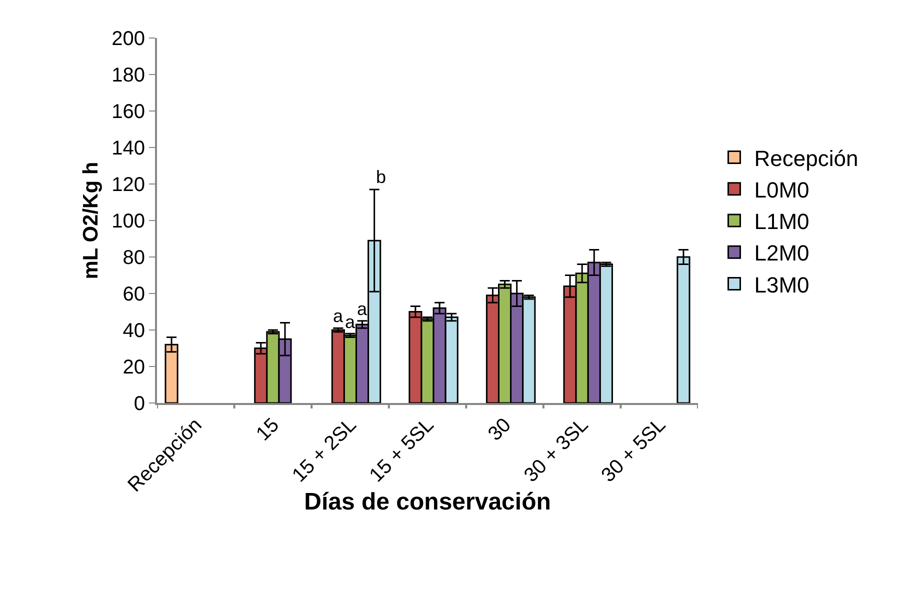 The image size is (916, 610). Describe the element at coordinates (427, 502) in the screenshot. I see `x-axis-title: Días de conservación` at that location.